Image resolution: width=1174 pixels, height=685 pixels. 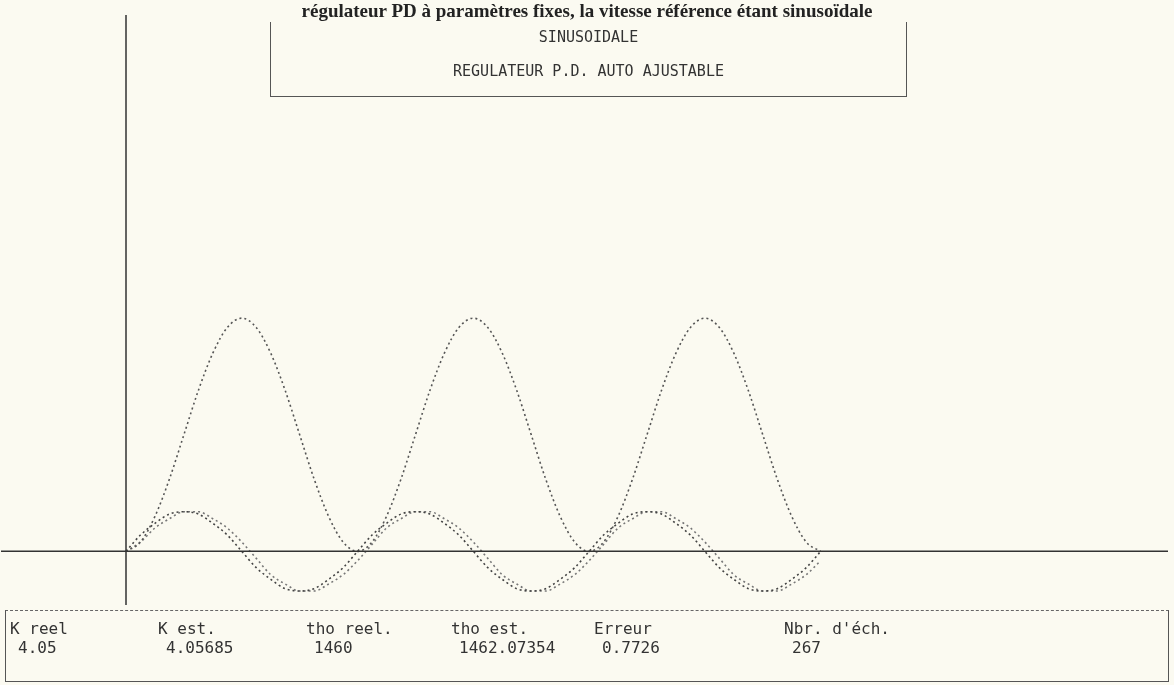 What do you see at coordinates (333, 647) in the screenshot?
I see `text: 1460` at bounding box center [333, 647].